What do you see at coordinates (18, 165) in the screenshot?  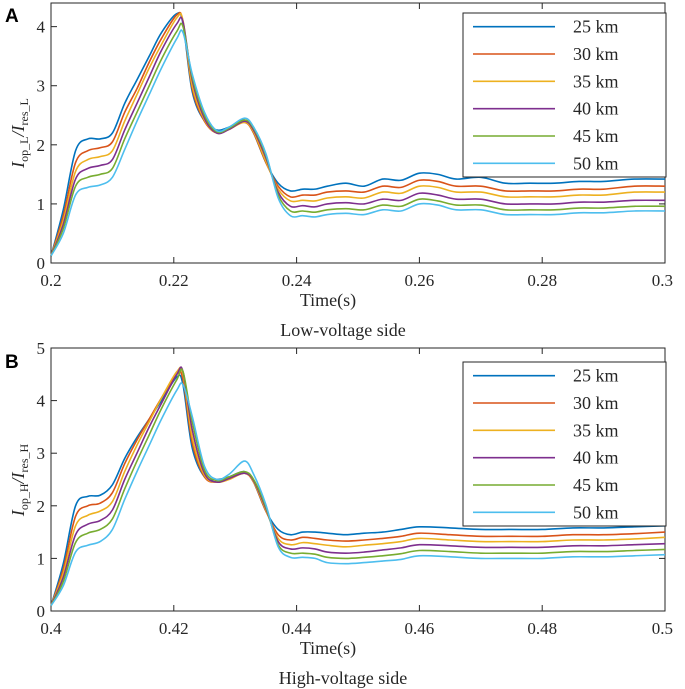 I see `y-label-main-a: I` at bounding box center [18, 165].